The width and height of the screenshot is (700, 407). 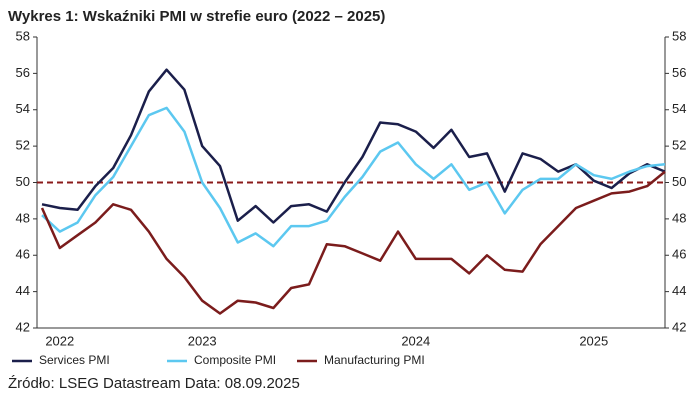 What do you see at coordinates (374, 360) in the screenshot?
I see `legend-label: Manufacturing PMI` at bounding box center [374, 360].